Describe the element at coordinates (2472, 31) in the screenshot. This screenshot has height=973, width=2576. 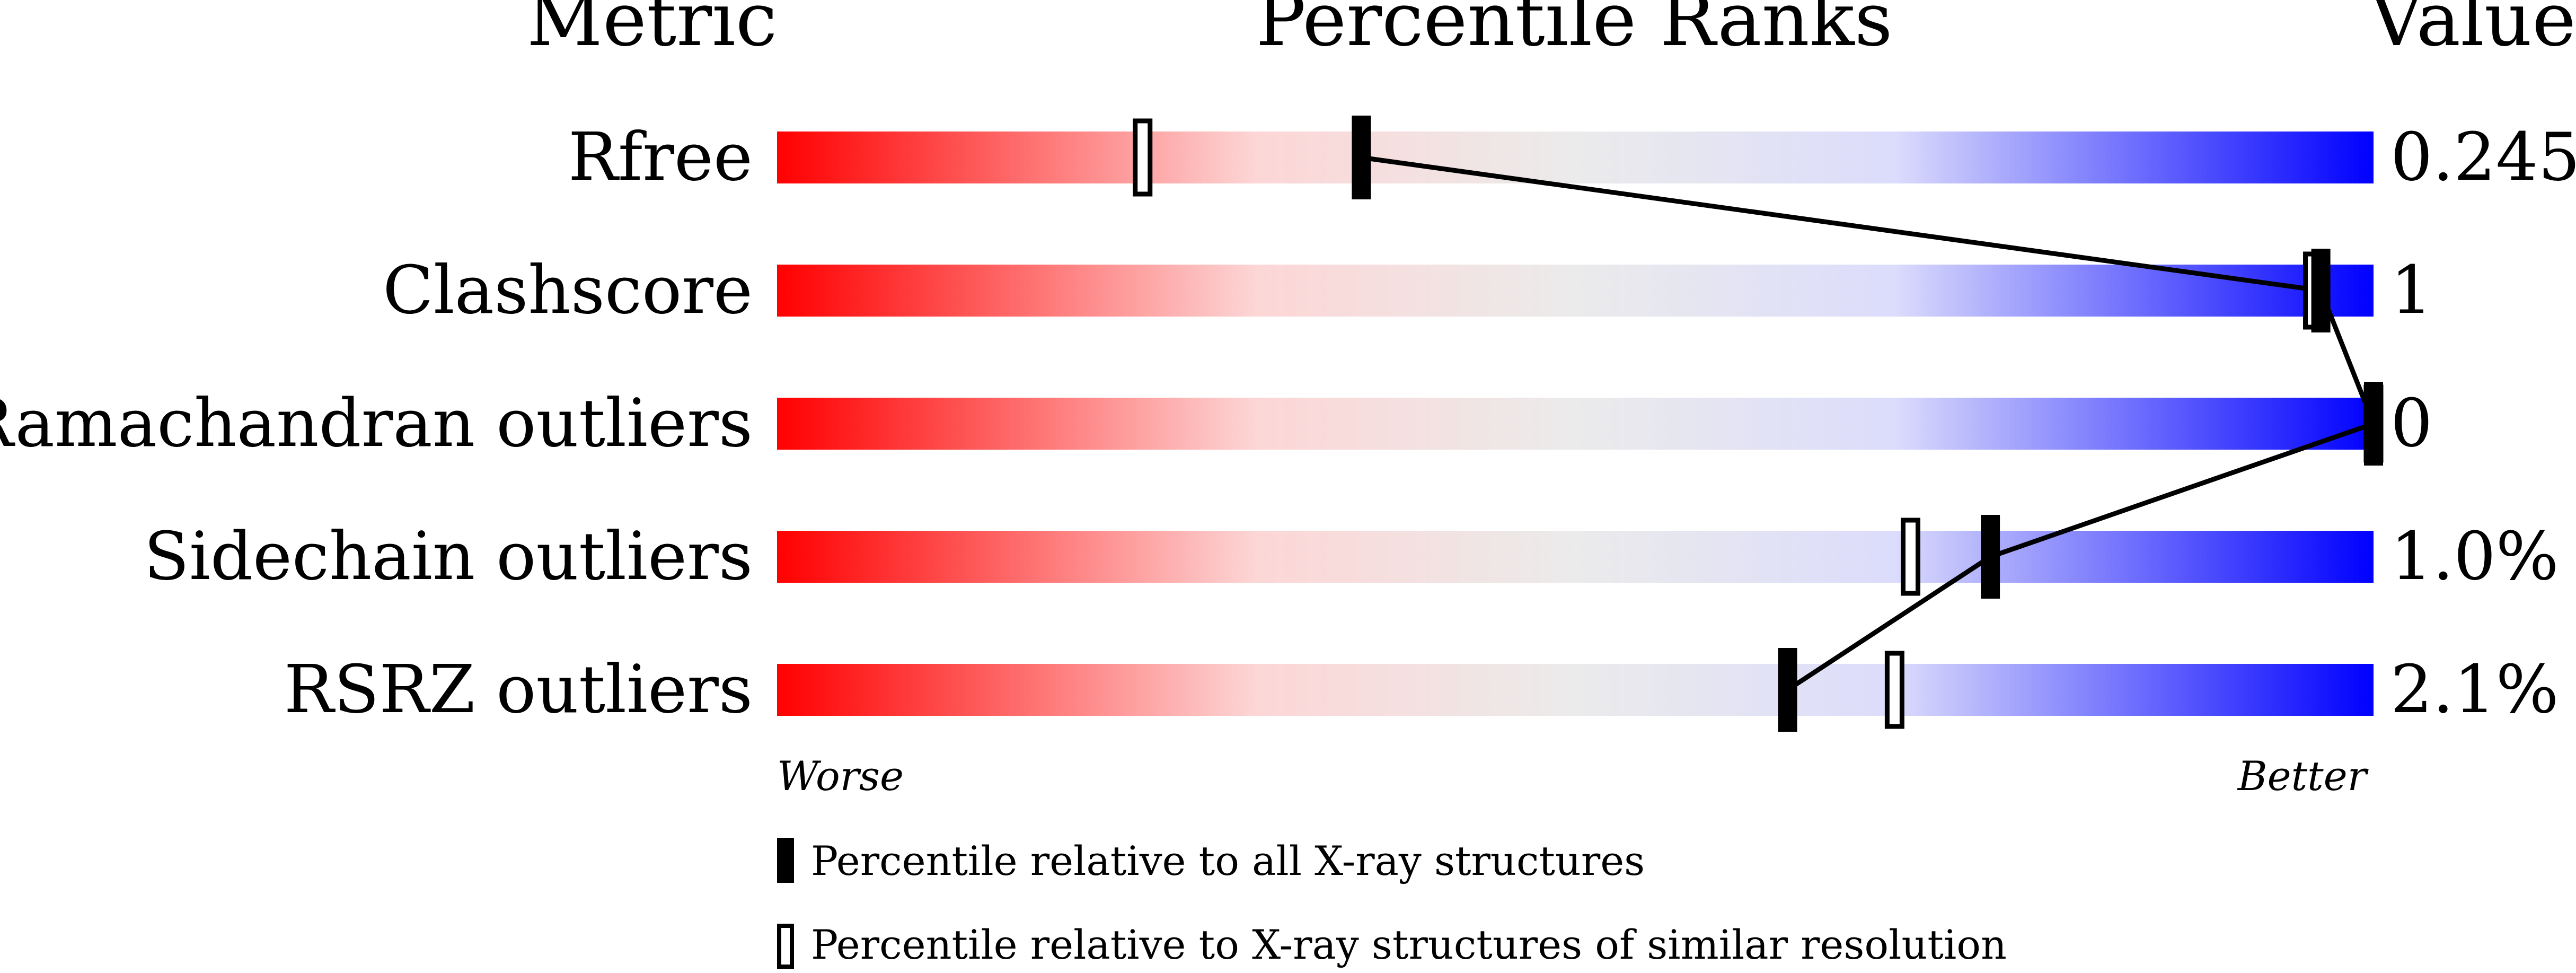
I see `header-value: Value` at that location.